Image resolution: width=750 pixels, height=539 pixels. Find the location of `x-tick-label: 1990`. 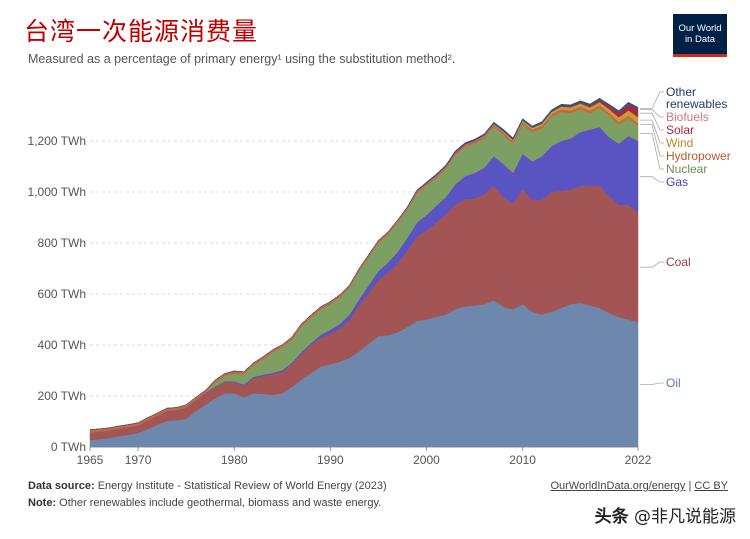

x-tick-label: 1990 is located at coordinates (330, 460).